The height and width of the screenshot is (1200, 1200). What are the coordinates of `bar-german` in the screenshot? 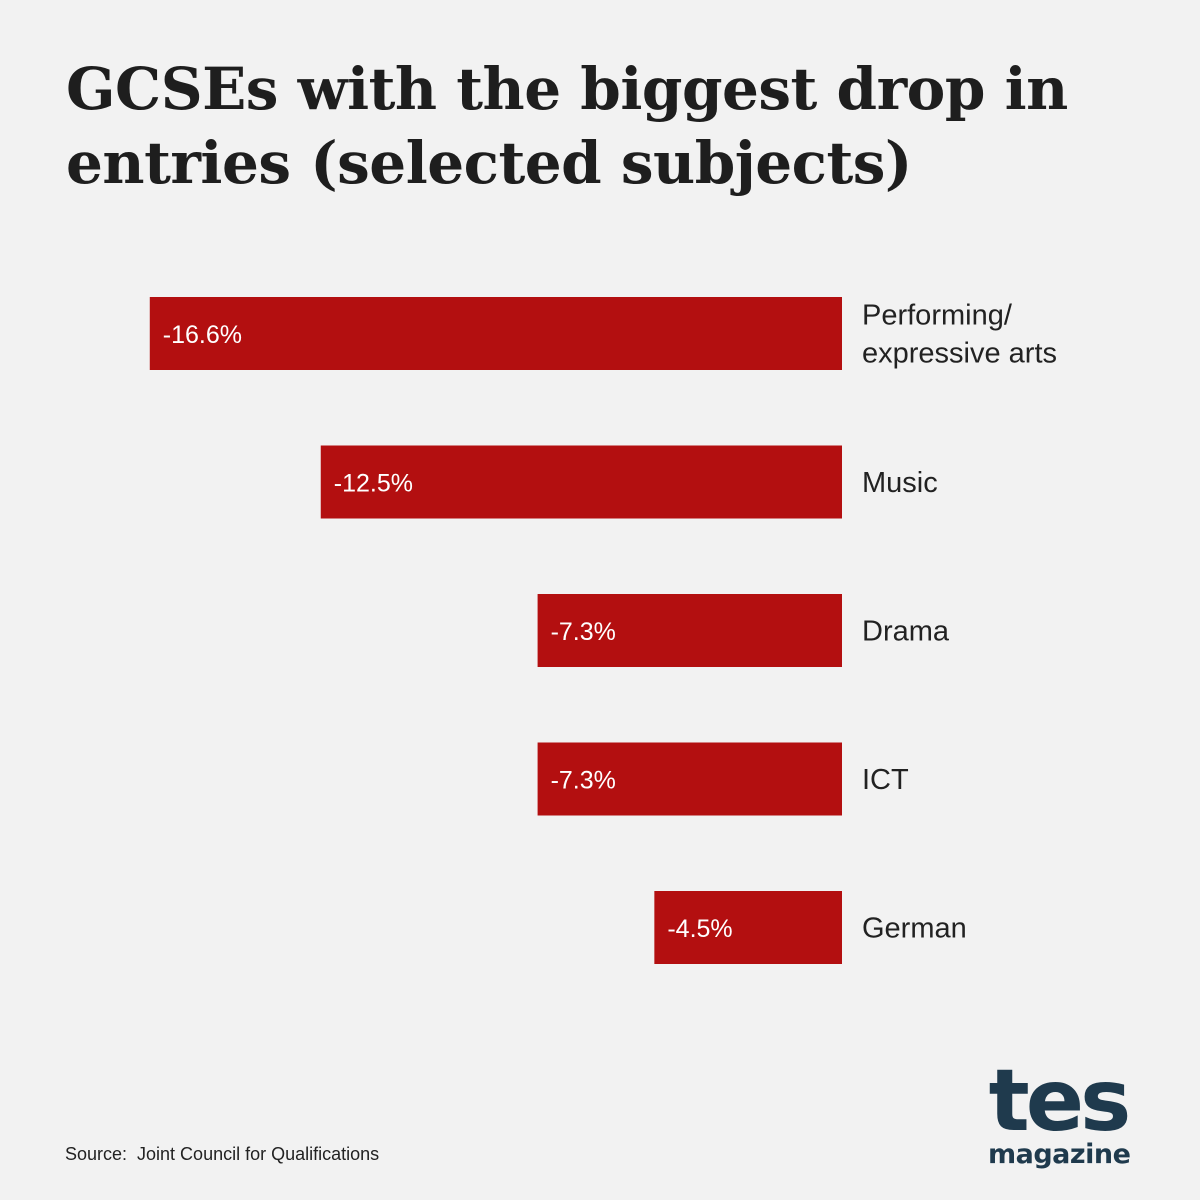 It's located at (748, 927).